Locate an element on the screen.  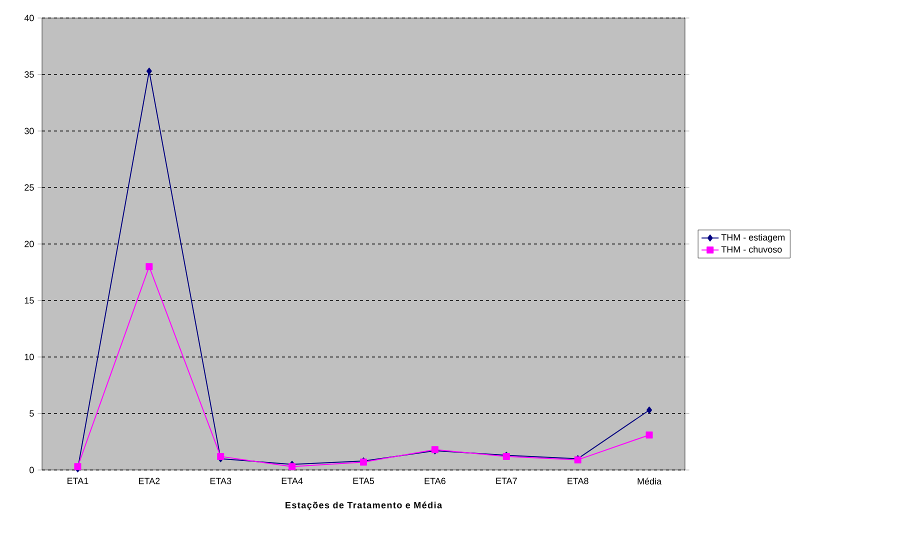
x-tick-label: ETA6 is located at coordinates (435, 481).